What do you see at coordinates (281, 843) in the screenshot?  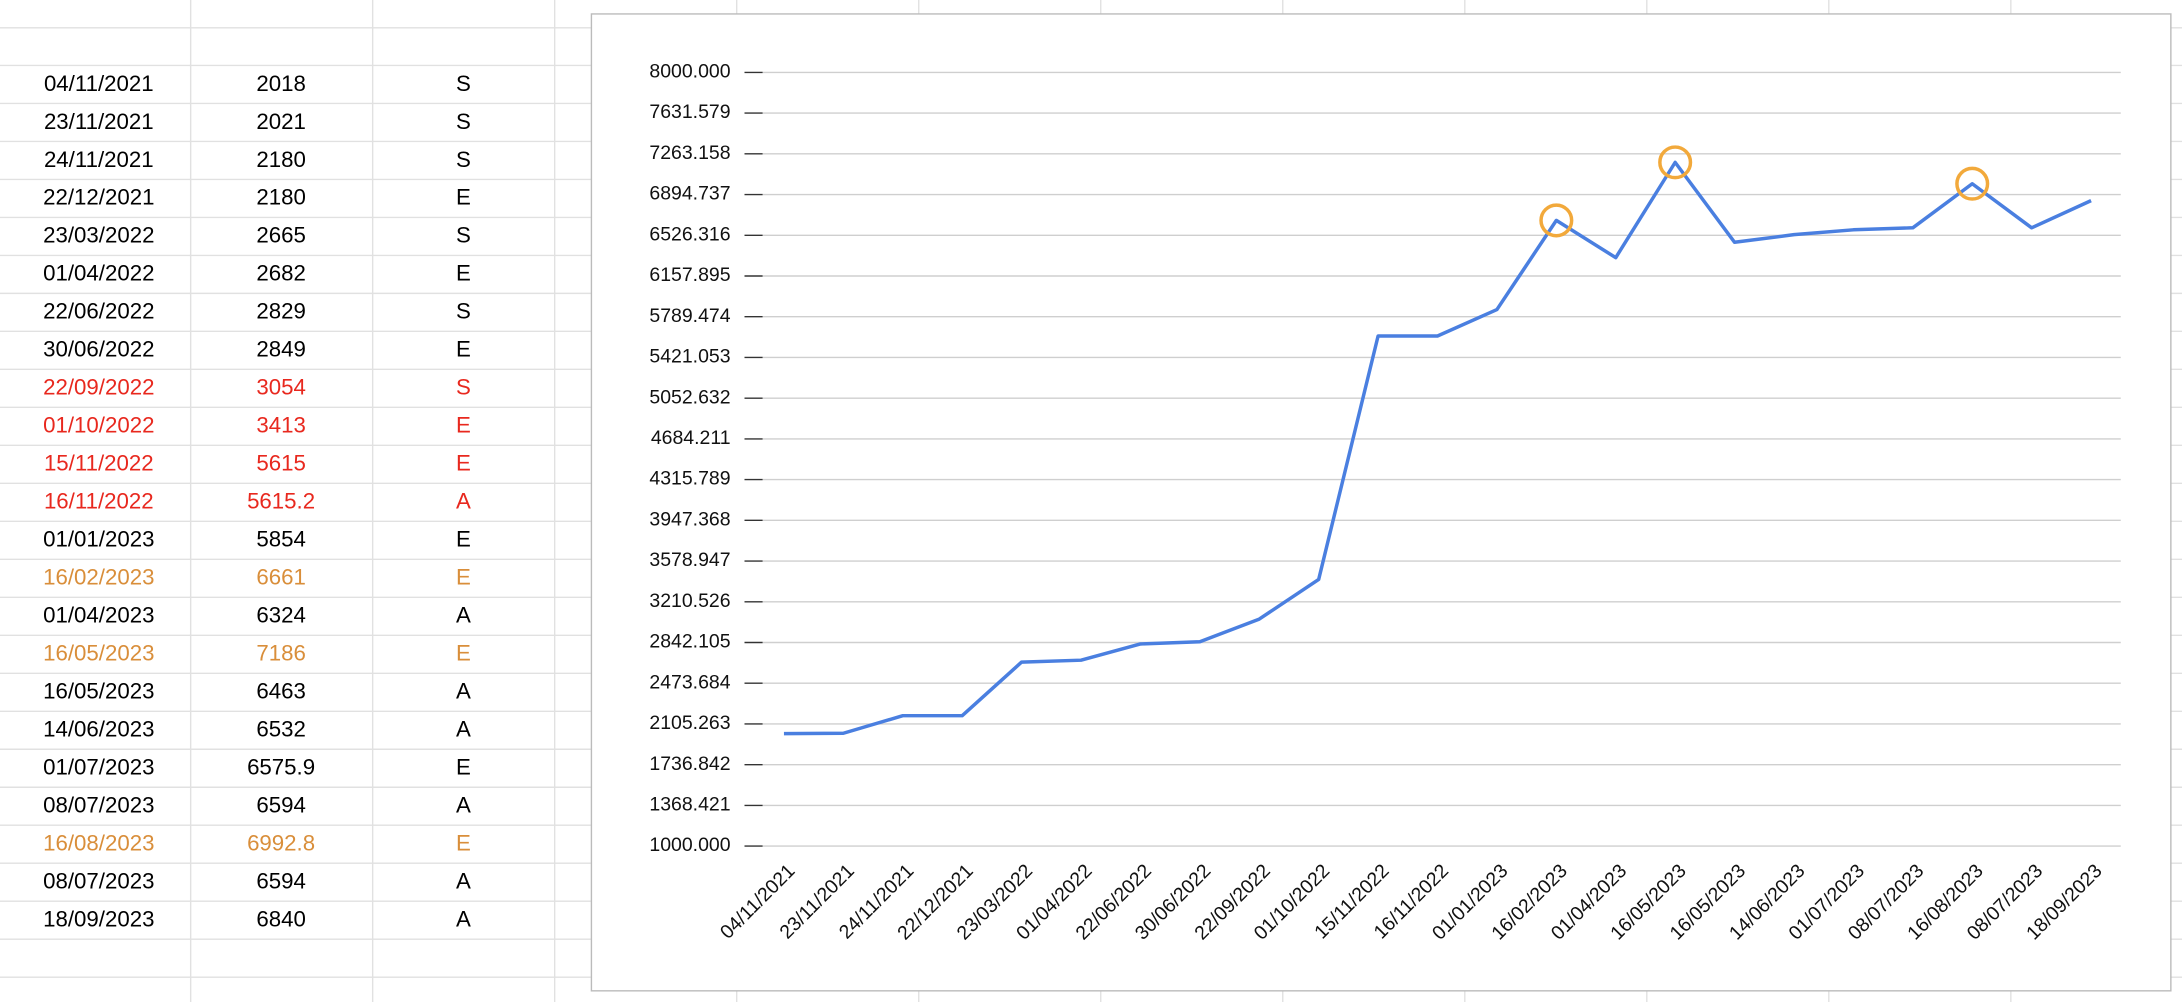 I see `cell: 6992.8` at bounding box center [281, 843].